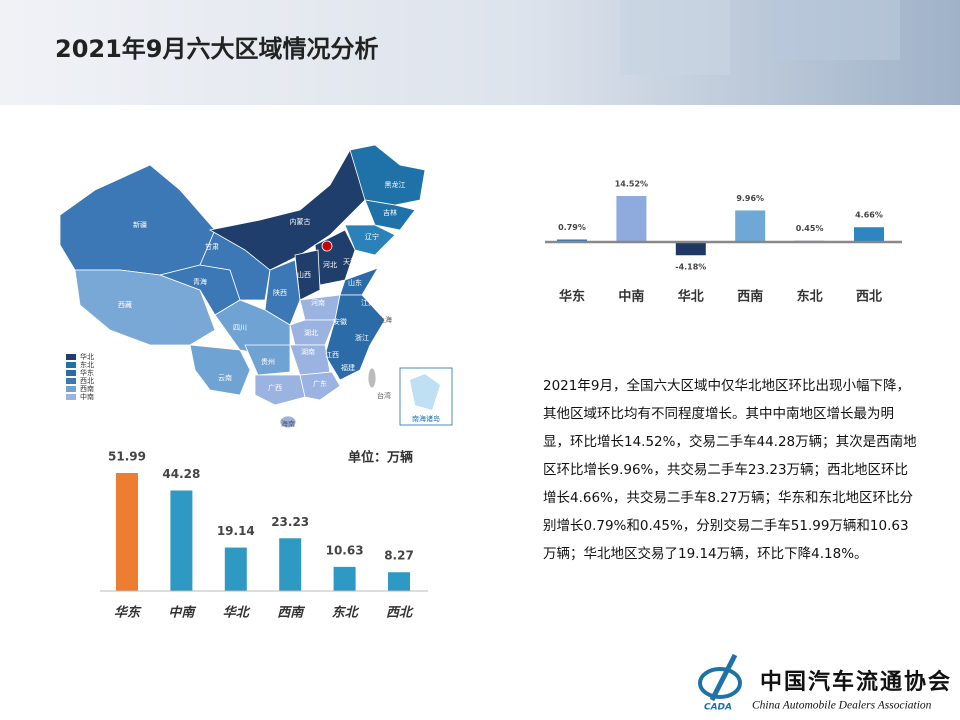  What do you see at coordinates (869, 215) in the screenshot?
I see `value-label: 4.66%` at bounding box center [869, 215].